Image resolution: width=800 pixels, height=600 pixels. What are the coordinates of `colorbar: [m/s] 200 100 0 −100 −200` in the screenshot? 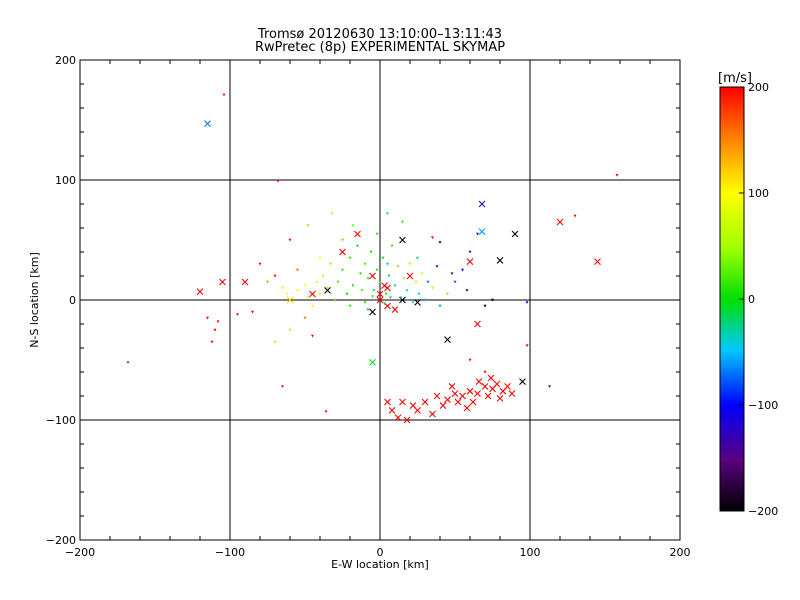 It's located at (748, 294).